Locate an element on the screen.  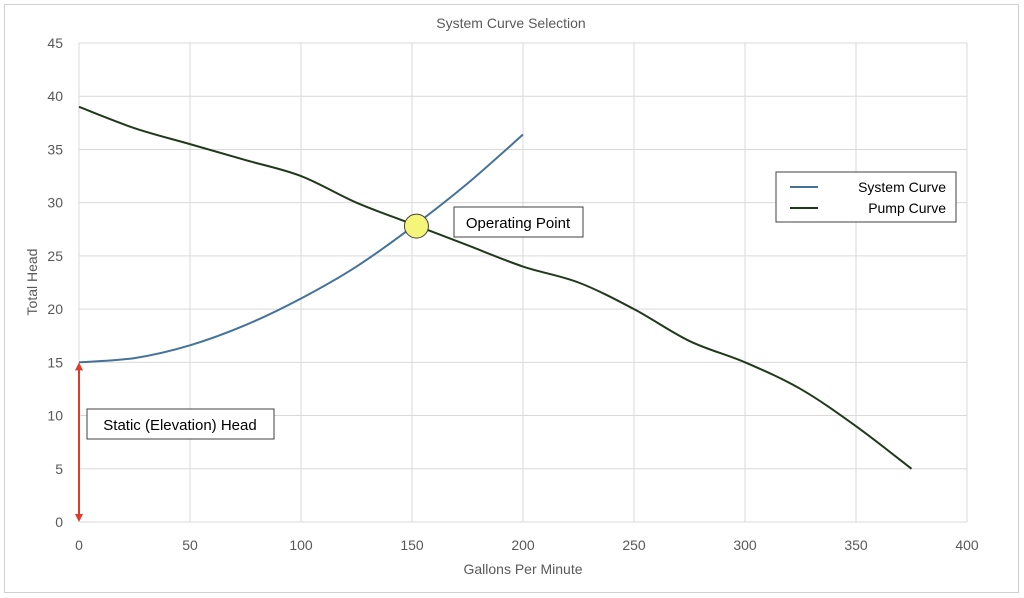
operating-point-label: Operating Point is located at coordinates (518, 223).